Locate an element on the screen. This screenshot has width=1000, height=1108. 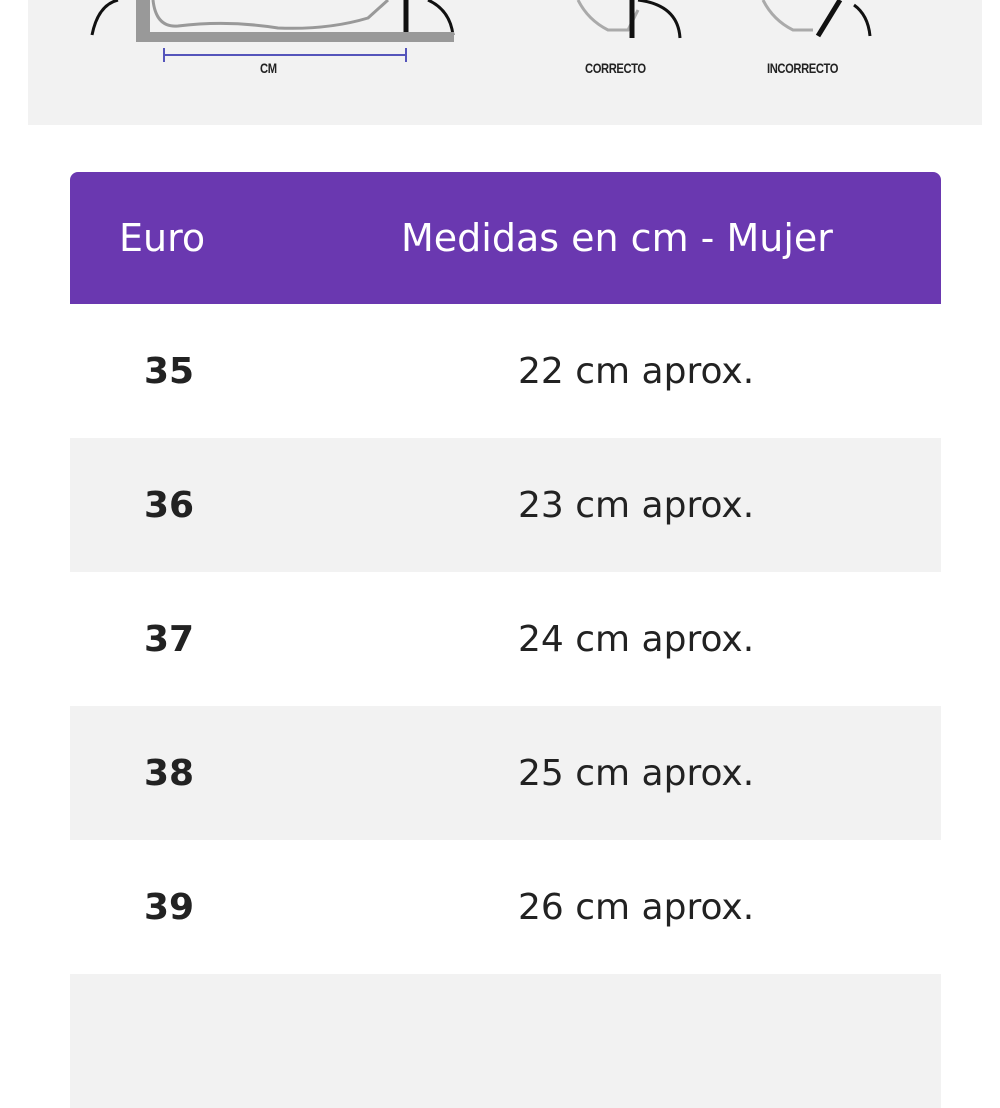
cm-measure: 26 cm aprox. is located at coordinates (636, 907).